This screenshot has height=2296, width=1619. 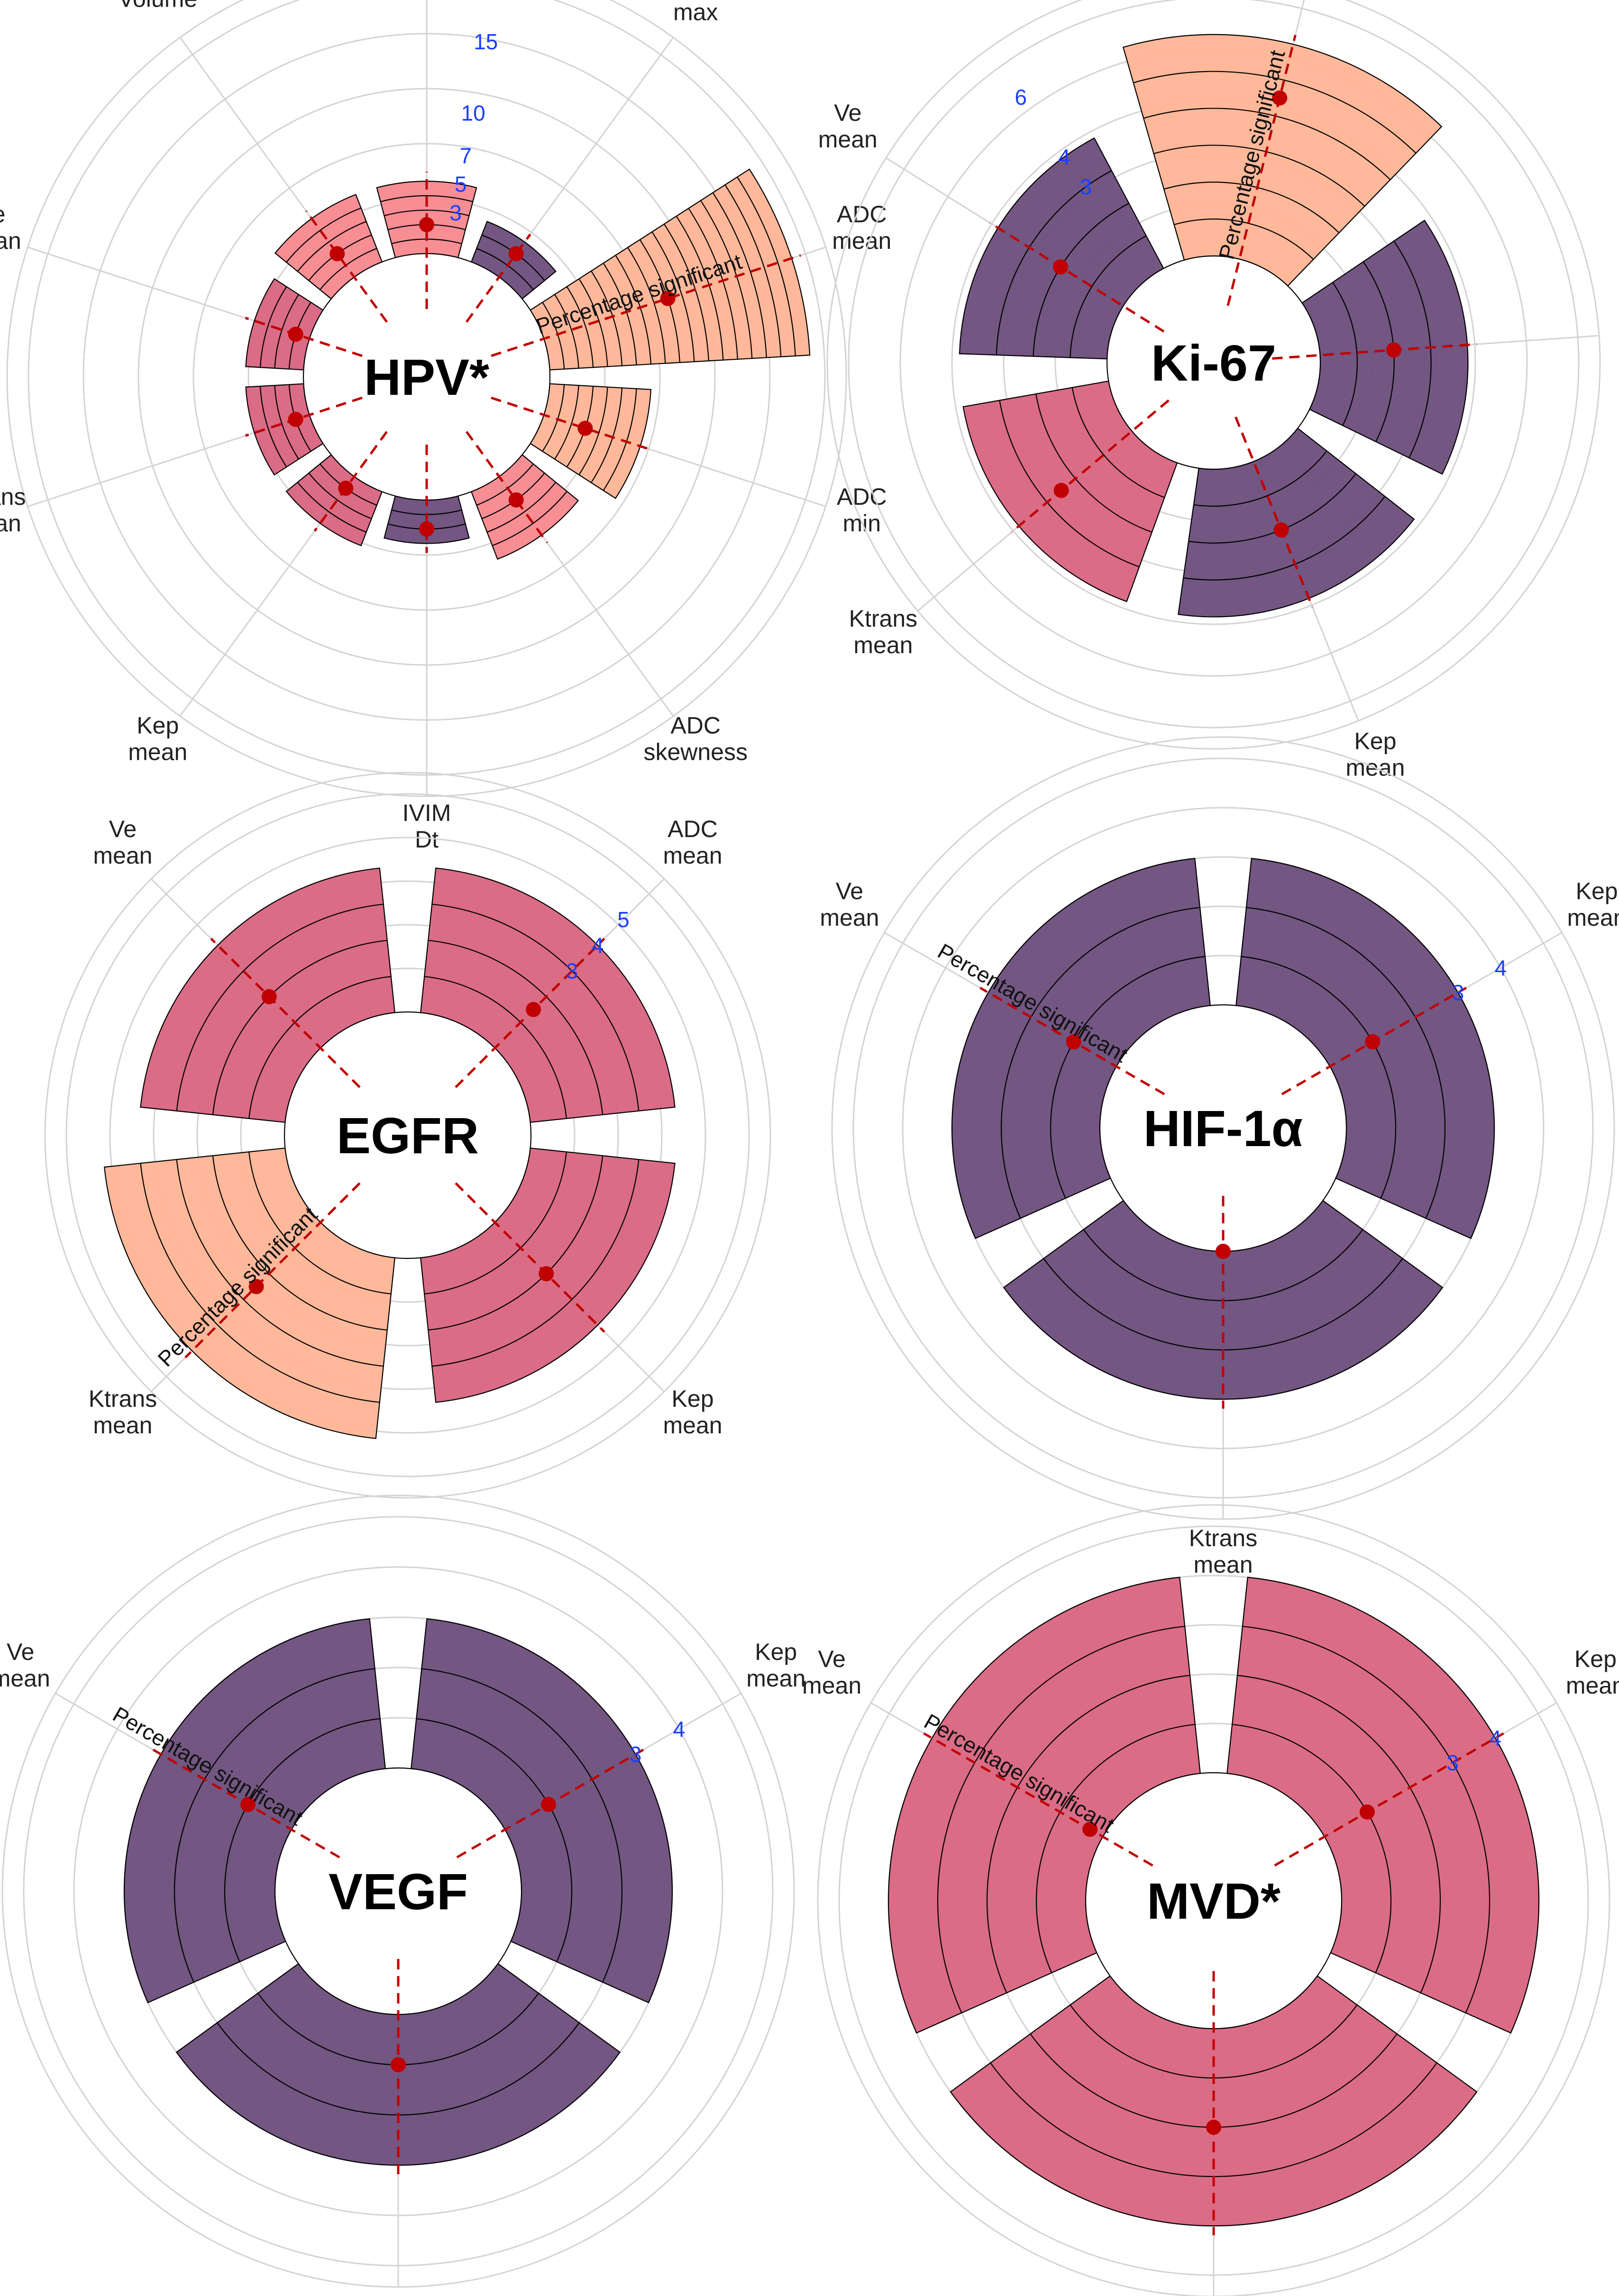 I want to click on chart-title: HPV*, so click(x=426, y=377).